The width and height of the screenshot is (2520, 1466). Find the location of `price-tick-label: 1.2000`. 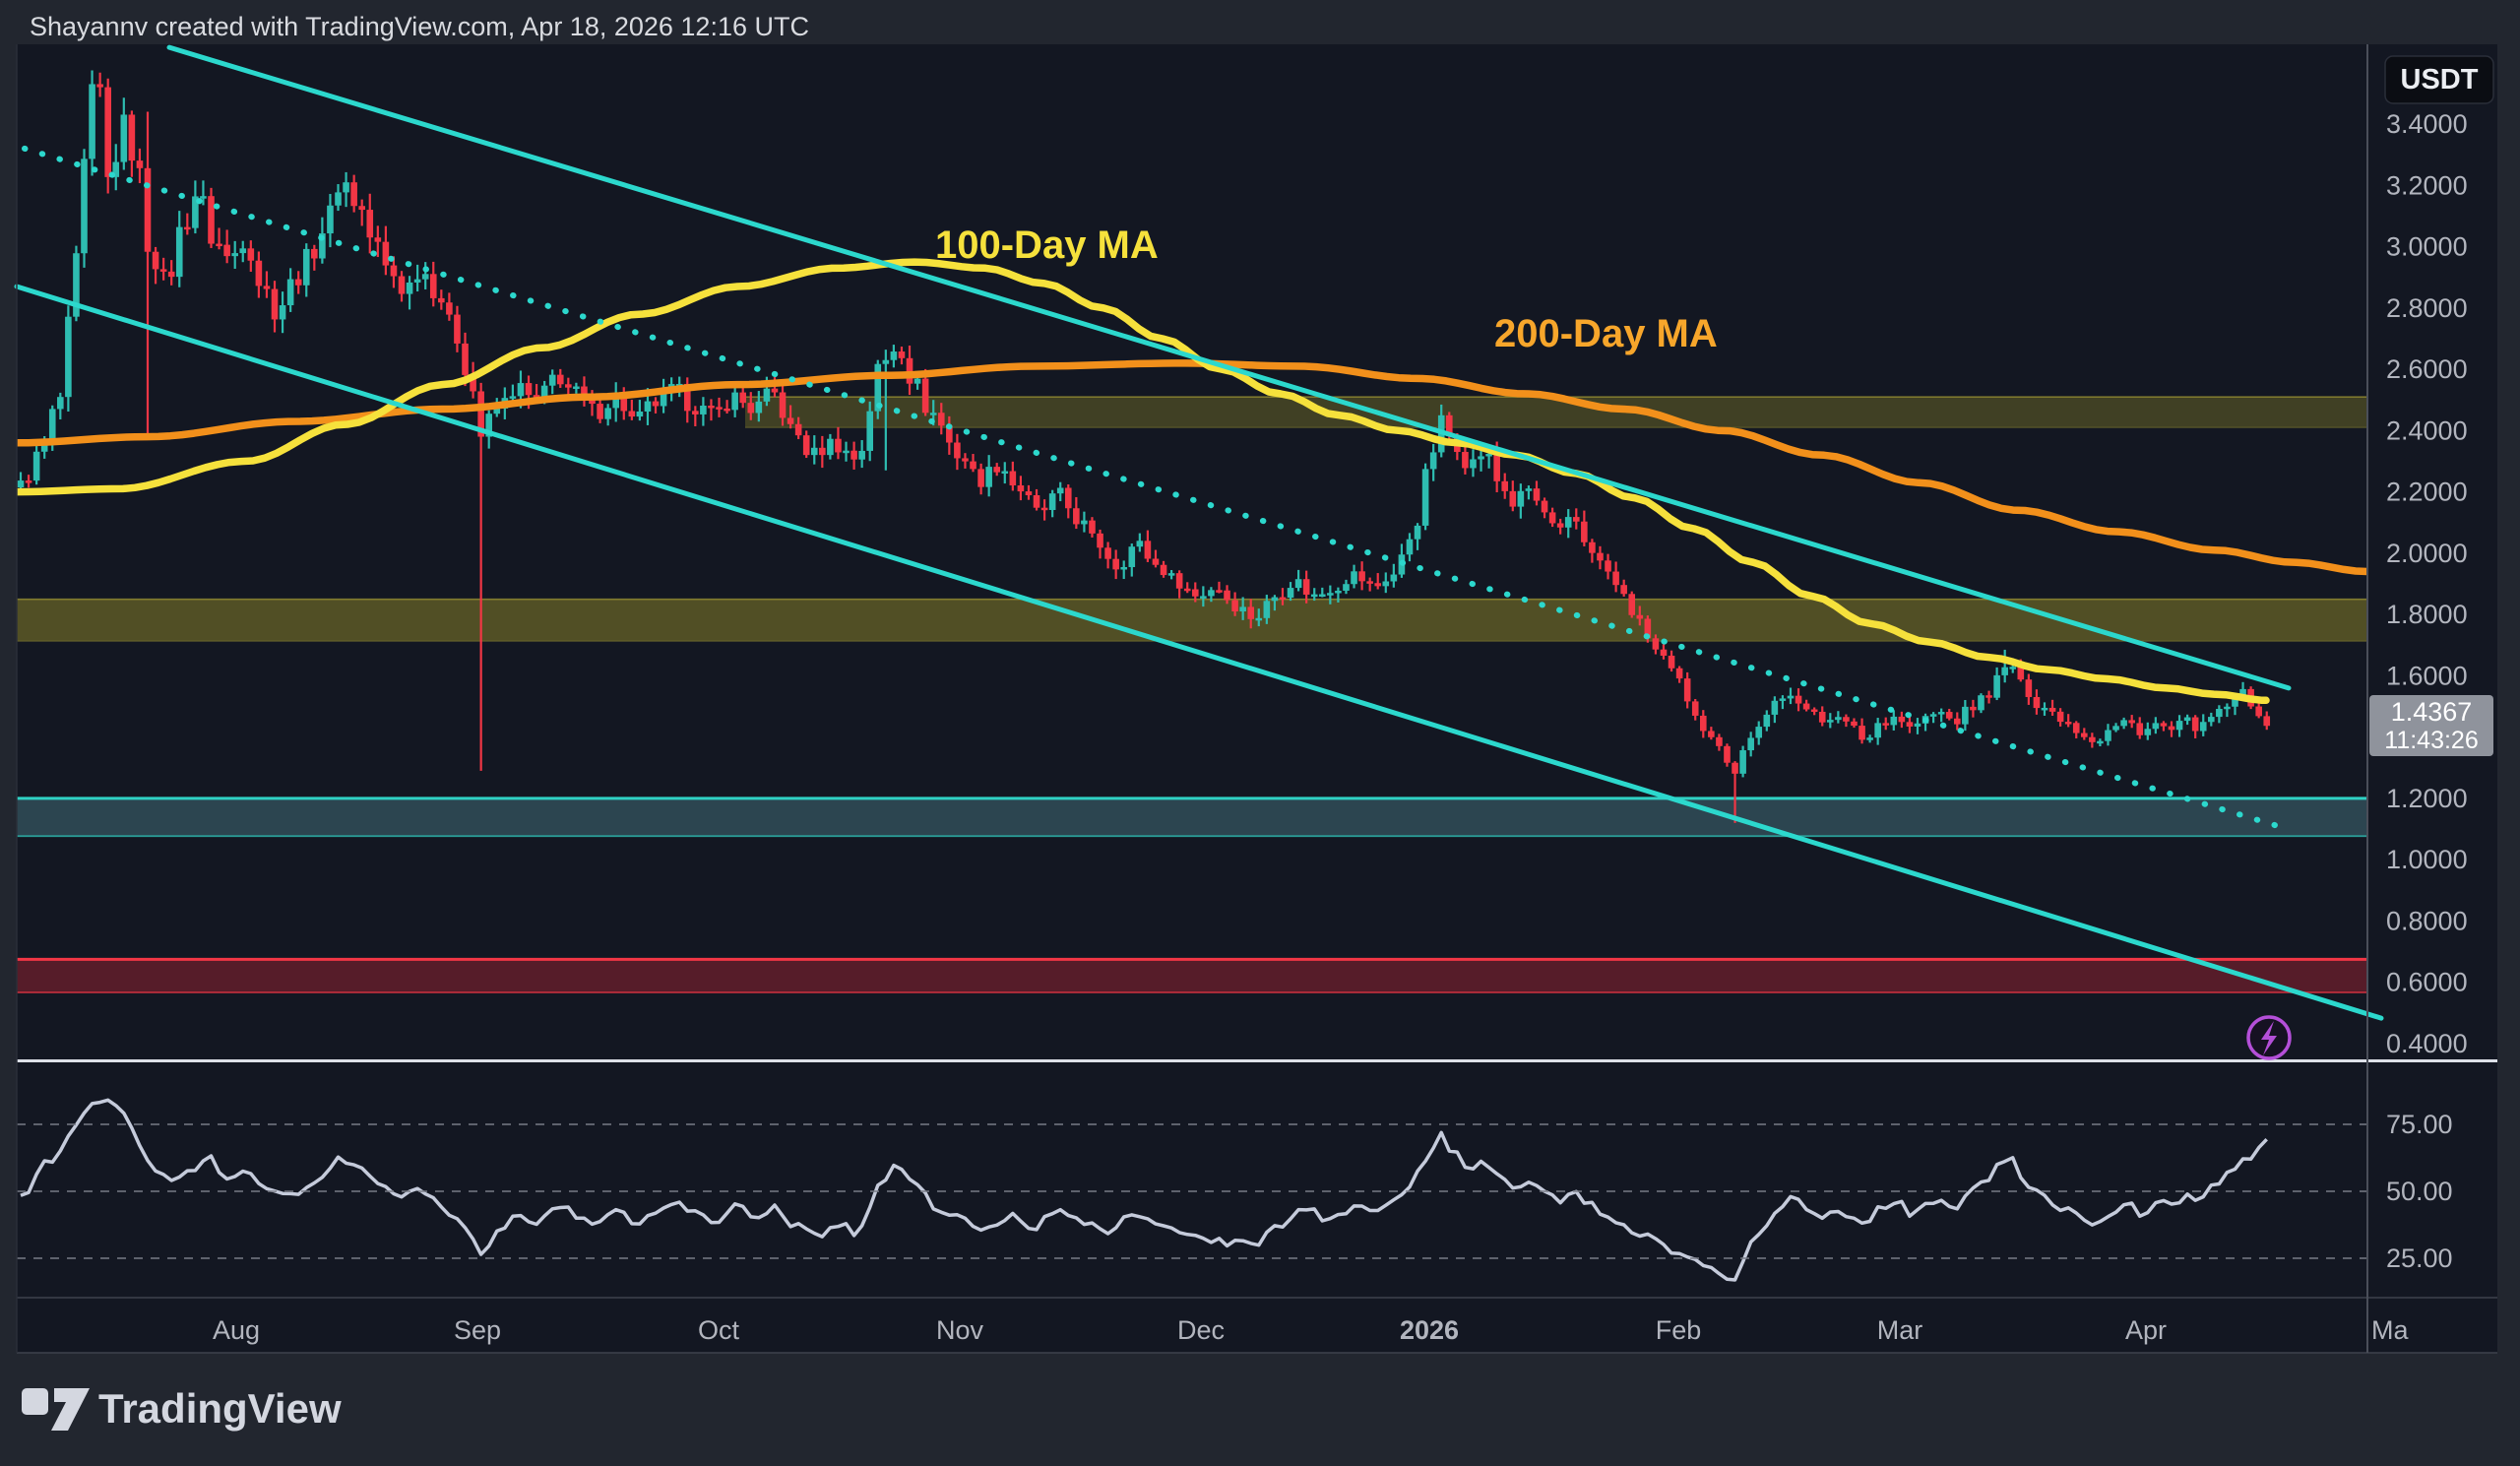

price-tick-label: 1.2000 is located at coordinates (2427, 799).